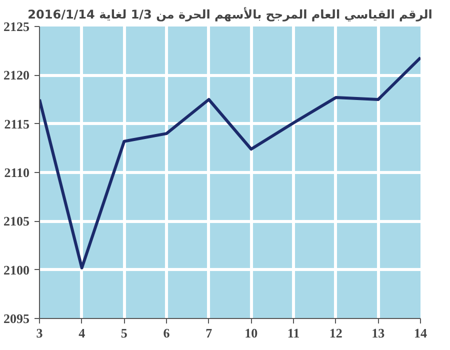 The width and height of the screenshot is (450, 350). What do you see at coordinates (82, 333) in the screenshot?
I see `x-tick-label: 4` at bounding box center [82, 333].